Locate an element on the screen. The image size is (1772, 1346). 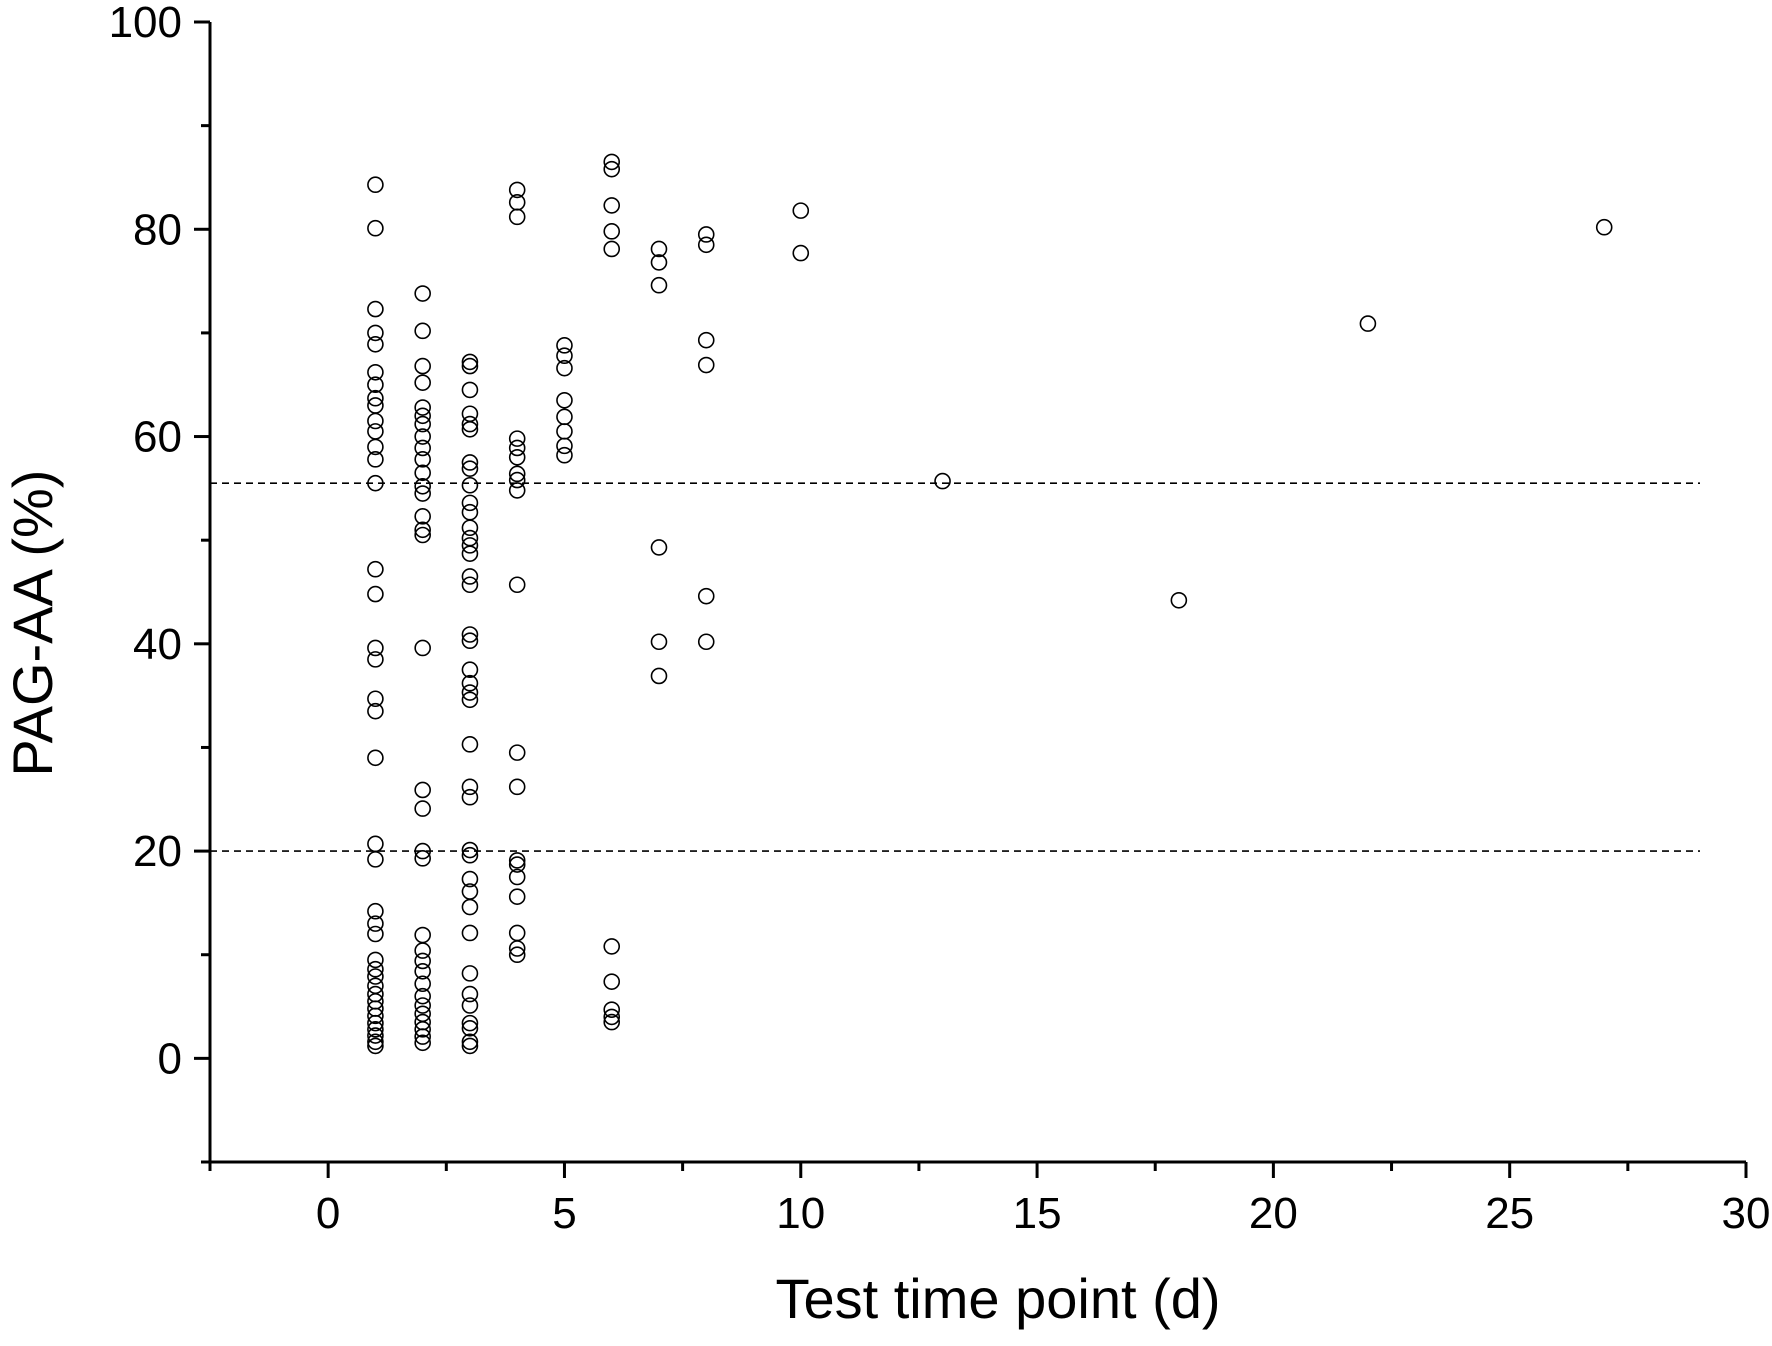
x-tick-label: 0 is located at coordinates (328, 1213).